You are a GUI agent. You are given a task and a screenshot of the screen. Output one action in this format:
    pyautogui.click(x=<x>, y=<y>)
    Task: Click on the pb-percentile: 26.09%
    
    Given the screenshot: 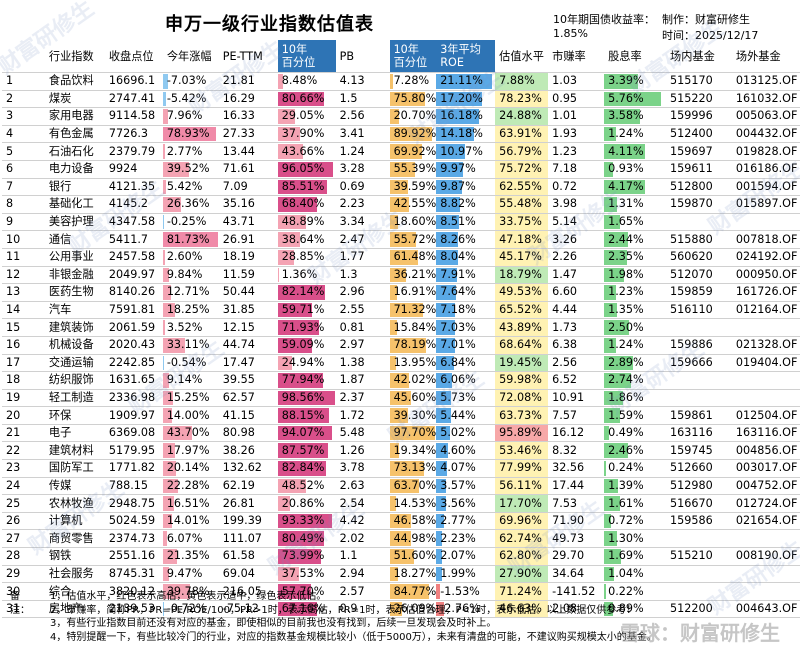 What is the action you would take?
    pyautogui.click(x=413, y=609)
    